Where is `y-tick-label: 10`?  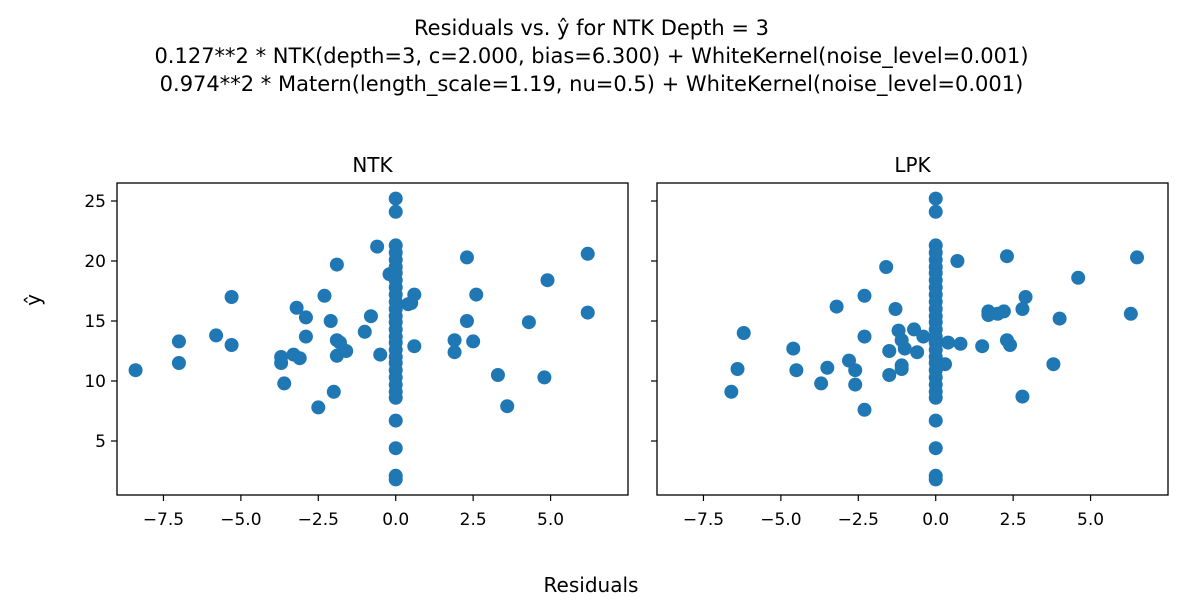 y-tick-label: 10 is located at coordinates (95, 382).